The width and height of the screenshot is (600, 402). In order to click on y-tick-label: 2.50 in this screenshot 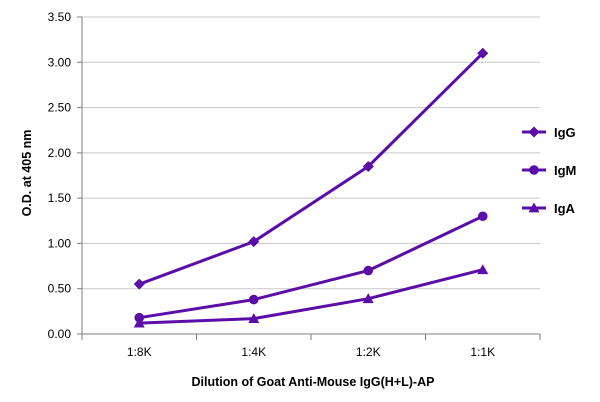, I will do `click(60, 108)`.